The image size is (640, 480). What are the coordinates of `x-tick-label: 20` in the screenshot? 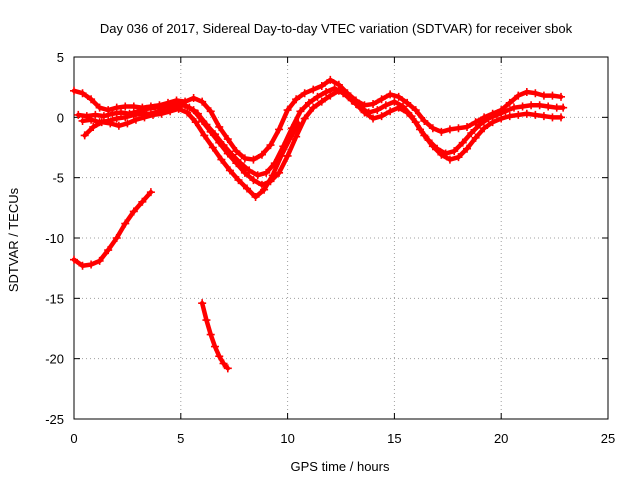 It's located at (501, 438).